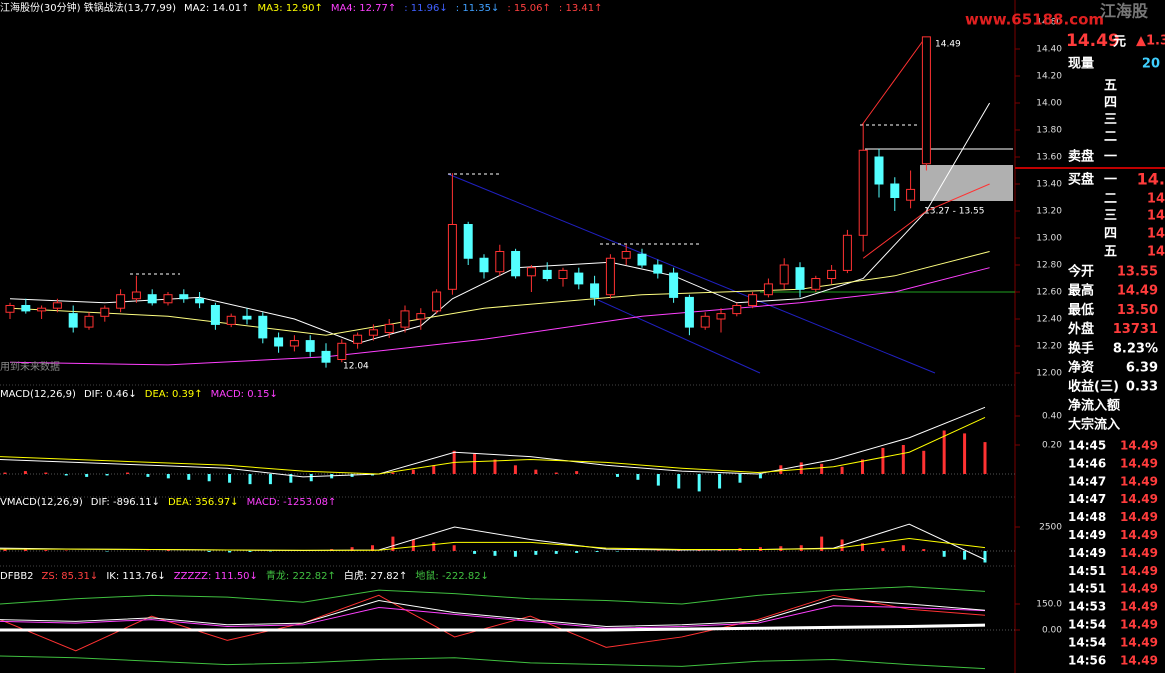  Describe the element at coordinates (1151, 179) in the screenshot. I see `sidebar-text: 14.` at that location.